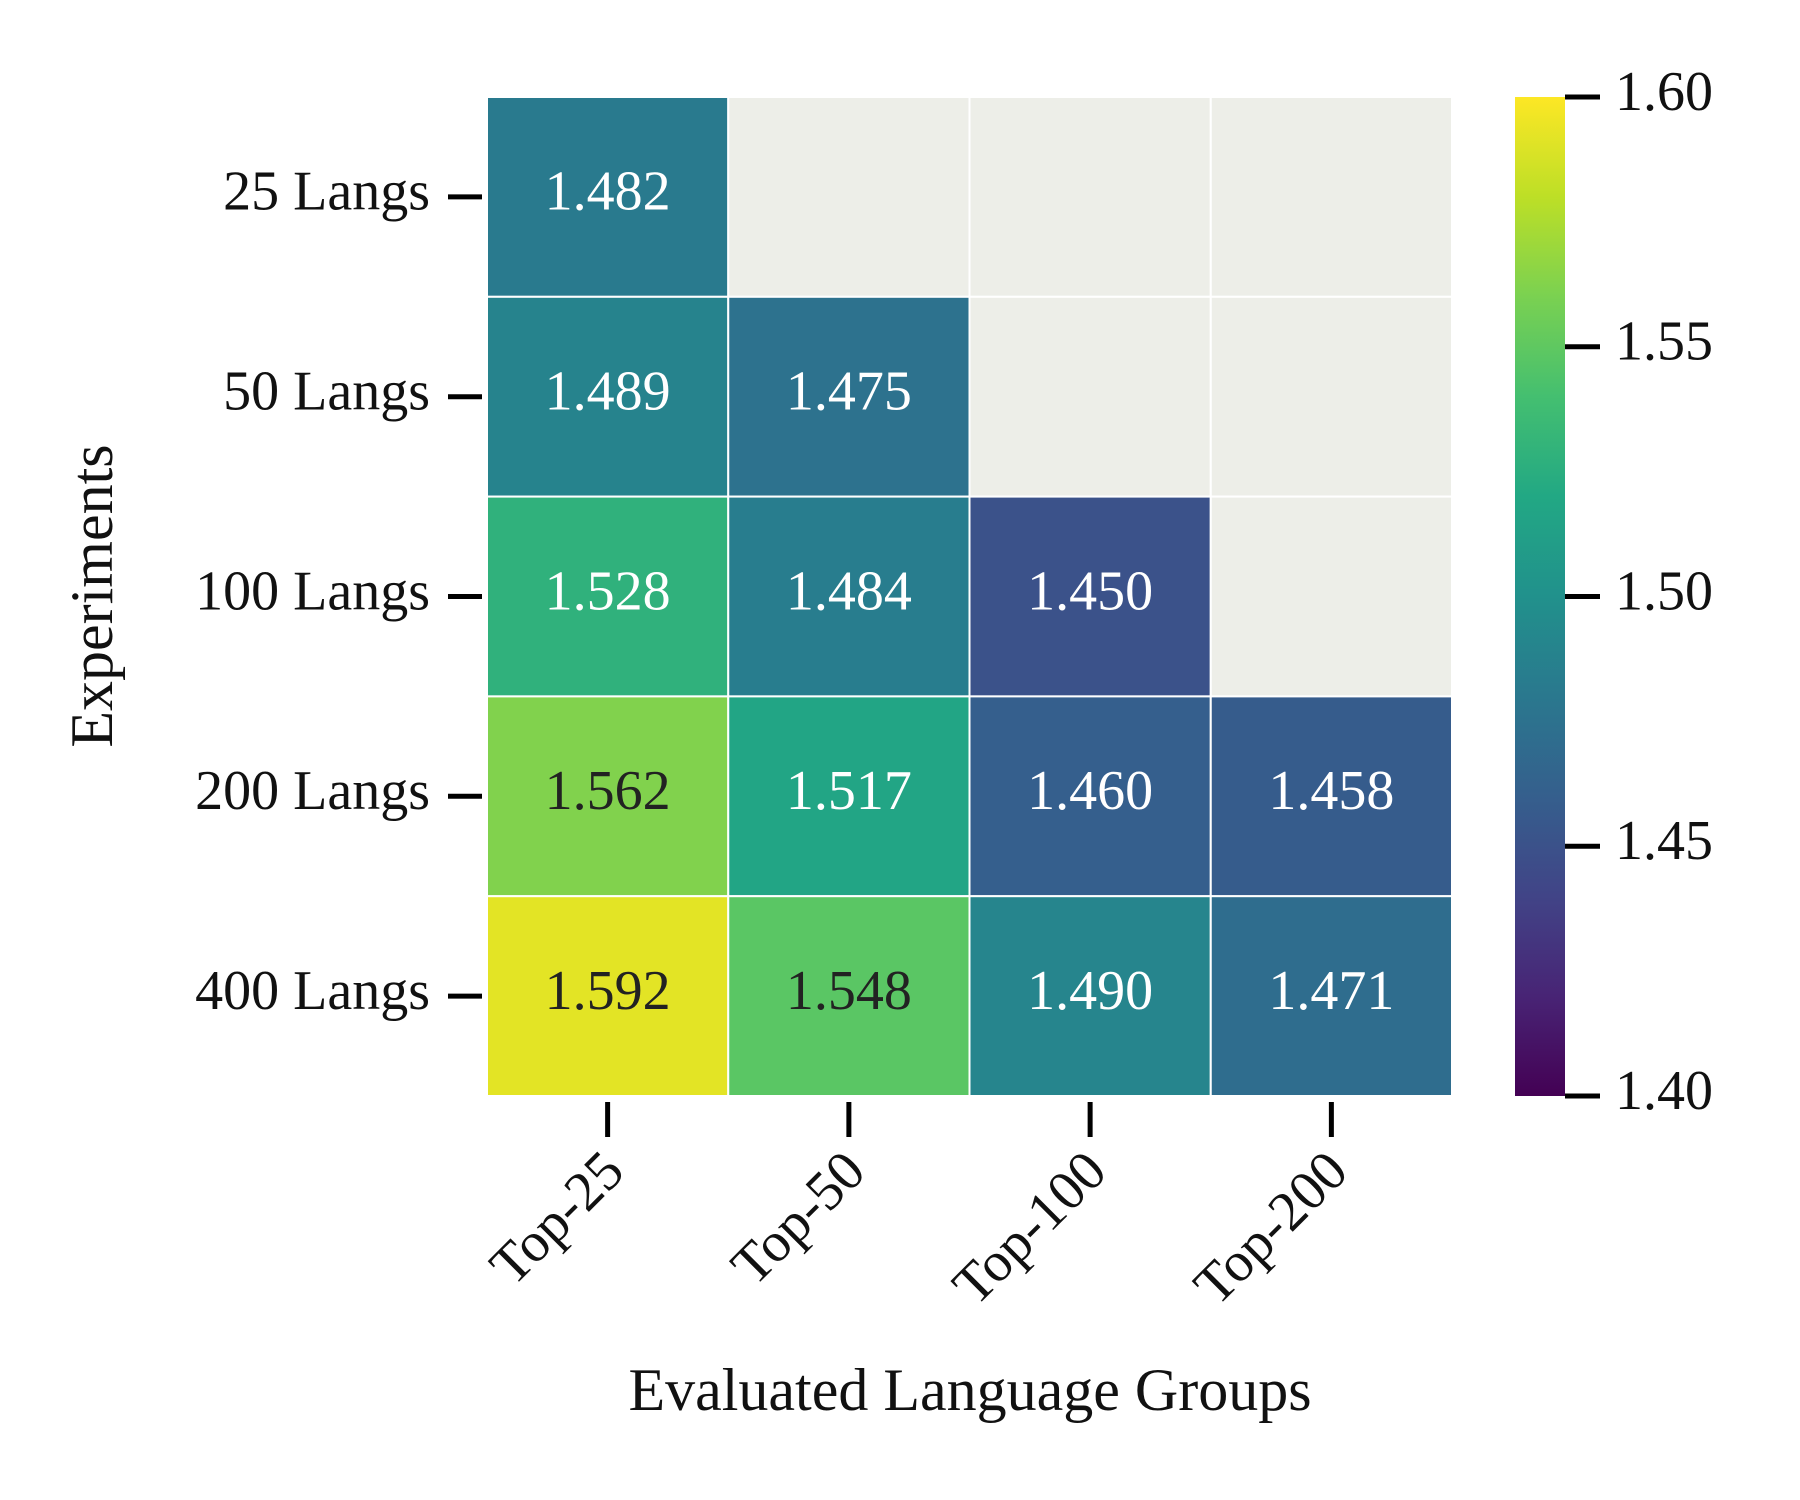 The width and height of the screenshot is (1800, 1500). I want to click on cell-label: 1.484, so click(849, 591).